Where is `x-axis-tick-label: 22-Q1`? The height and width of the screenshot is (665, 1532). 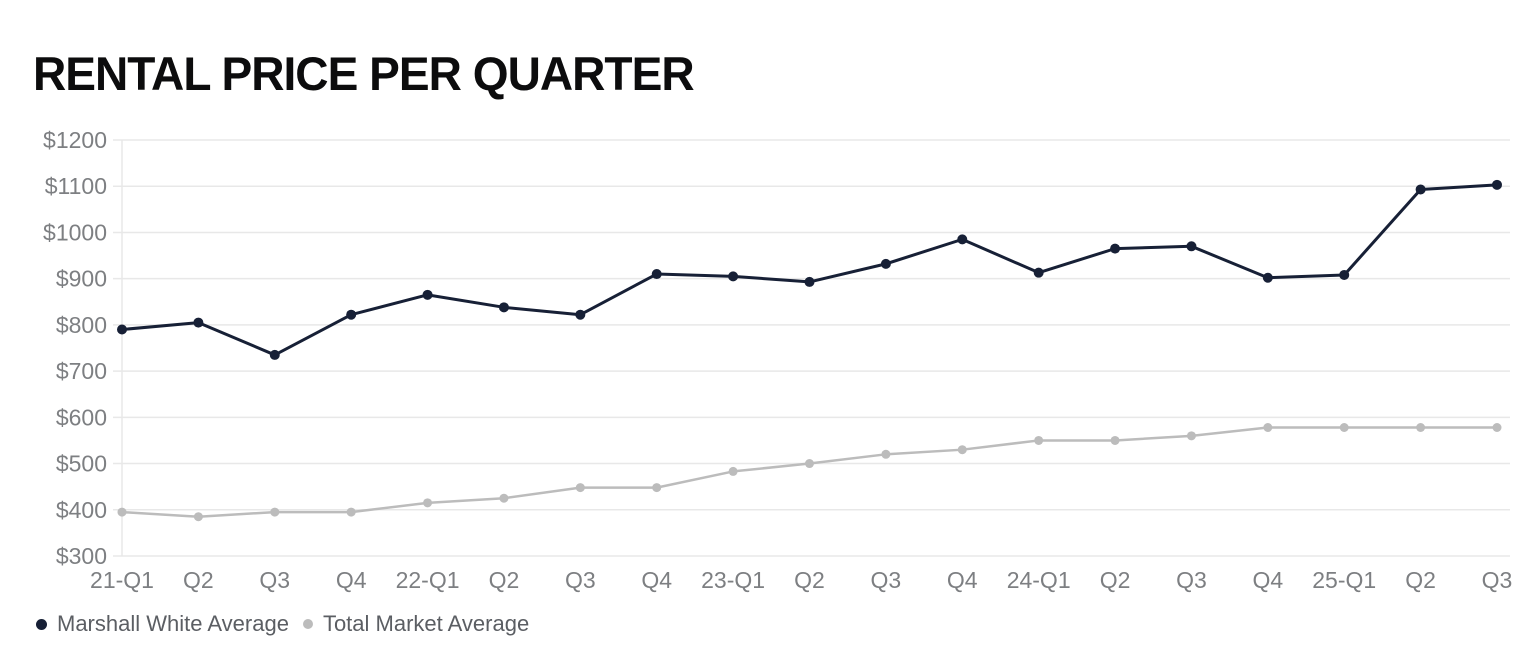
x-axis-tick-label: 22-Q1 is located at coordinates (428, 580).